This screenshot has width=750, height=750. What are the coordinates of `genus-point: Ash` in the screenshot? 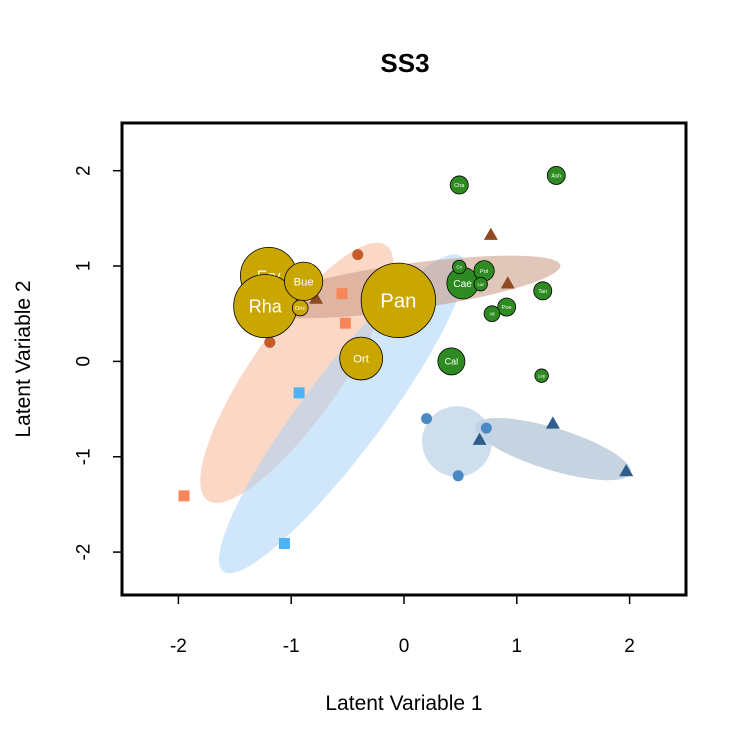 It's located at (556, 175).